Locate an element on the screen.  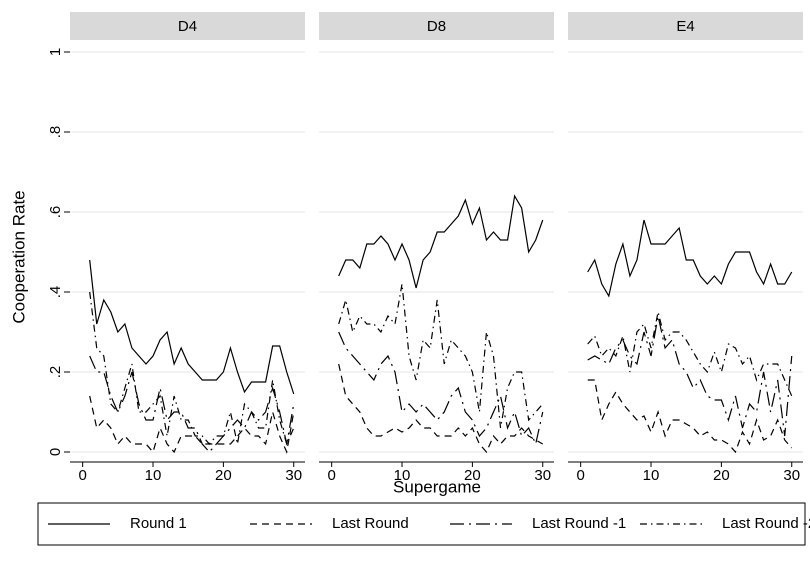
y-tick-label: 0 is located at coordinates (55, 452).